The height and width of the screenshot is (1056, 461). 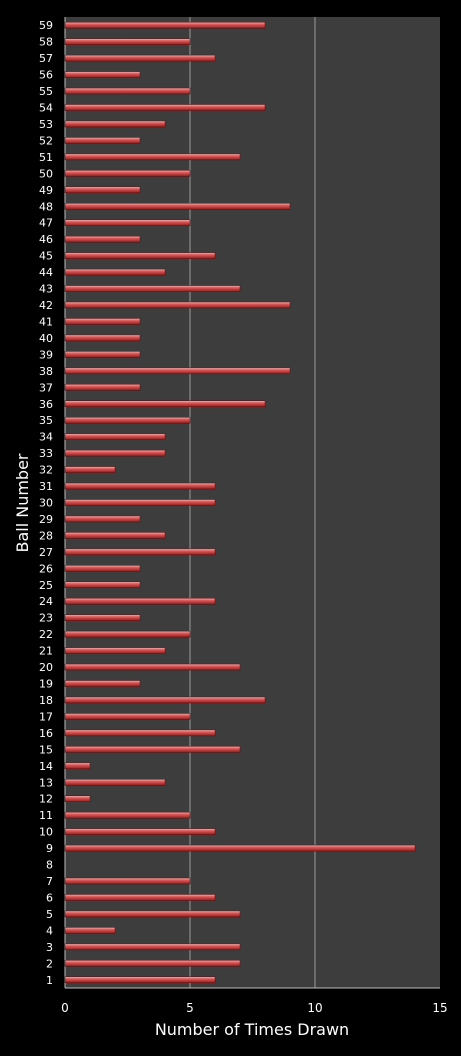 What do you see at coordinates (46, 305) in the screenshot?
I see `y-tick-label: 42` at bounding box center [46, 305].